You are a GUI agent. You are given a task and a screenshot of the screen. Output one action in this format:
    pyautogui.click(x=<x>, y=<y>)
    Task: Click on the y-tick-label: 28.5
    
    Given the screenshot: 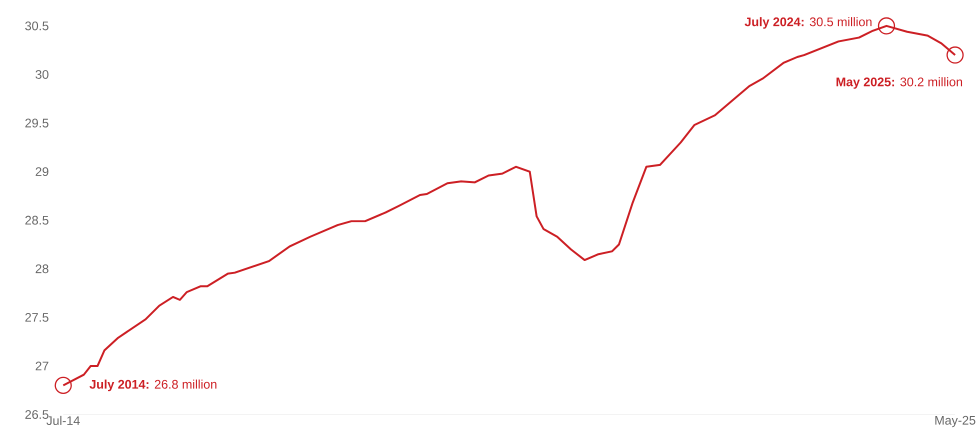 What is the action you would take?
    pyautogui.click(x=36, y=220)
    